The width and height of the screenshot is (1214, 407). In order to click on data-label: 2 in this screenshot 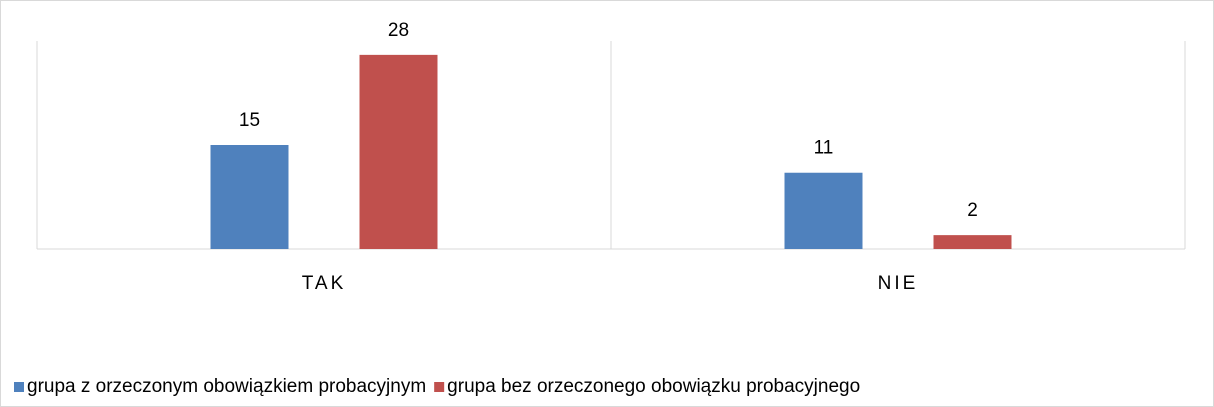, I will do `click(972, 210)`.